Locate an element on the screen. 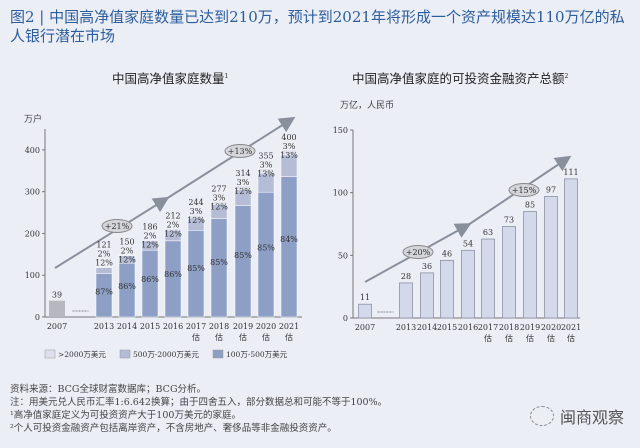 The height and width of the screenshot is (448, 640). y-tick-label: 0 is located at coordinates (37, 317).